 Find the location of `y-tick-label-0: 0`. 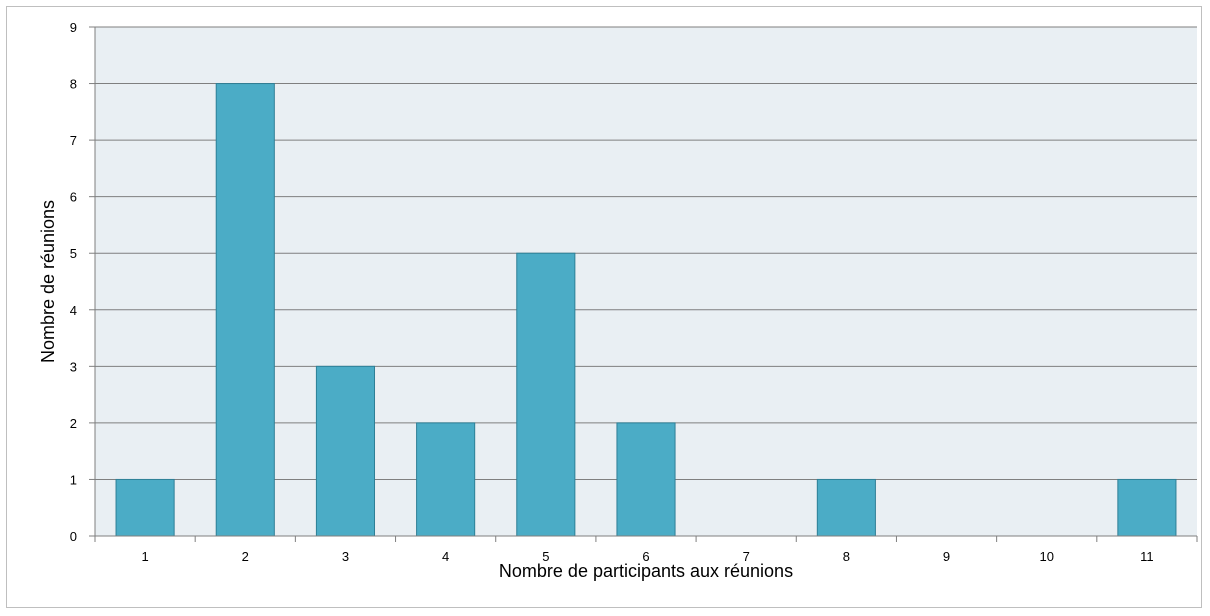

y-tick-label-0: 0 is located at coordinates (73, 536).